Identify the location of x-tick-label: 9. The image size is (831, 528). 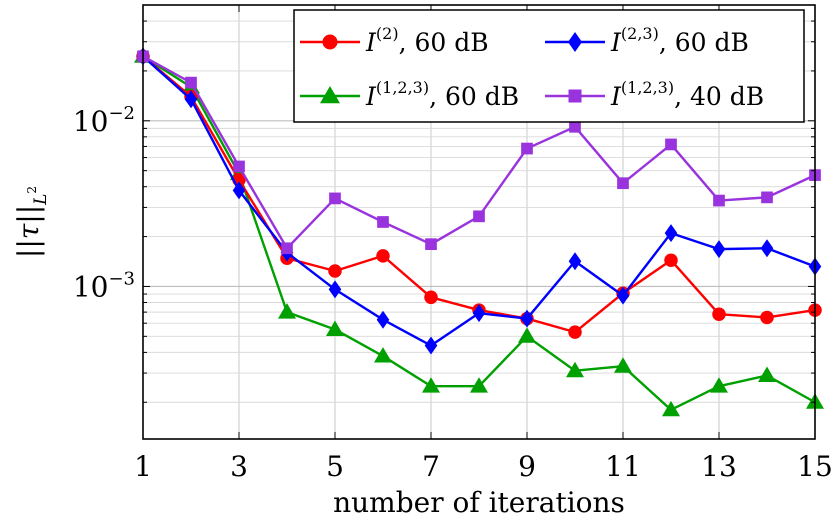
(527, 466).